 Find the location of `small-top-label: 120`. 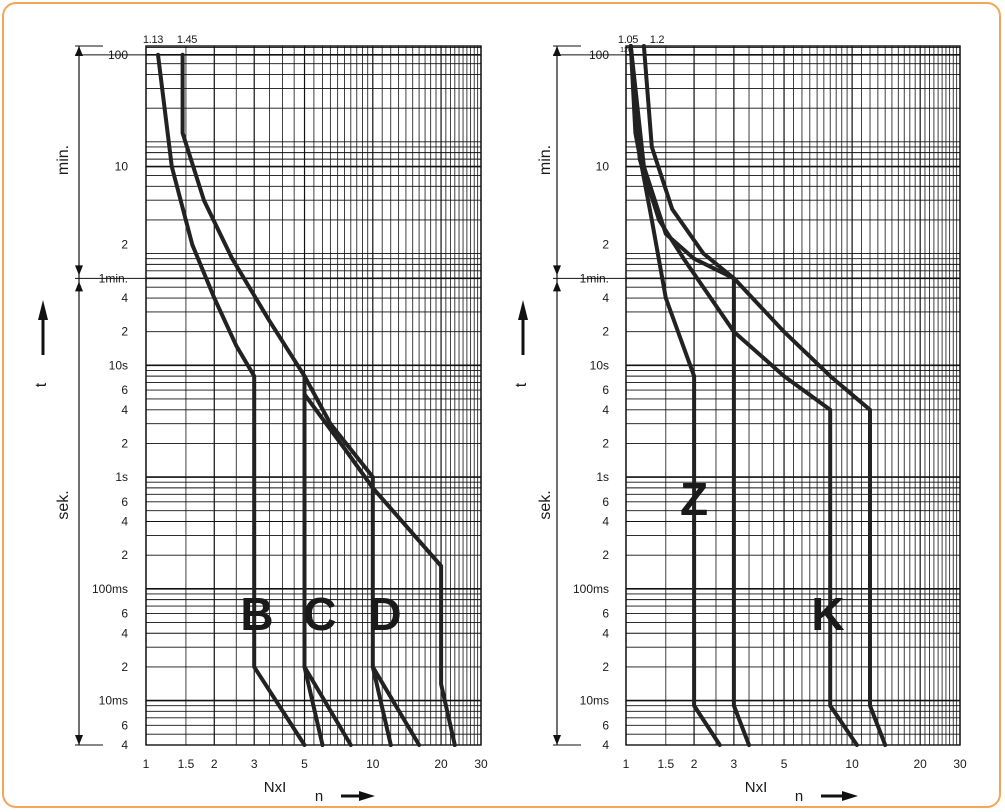

small-top-label: 120 is located at coordinates (626, 50).